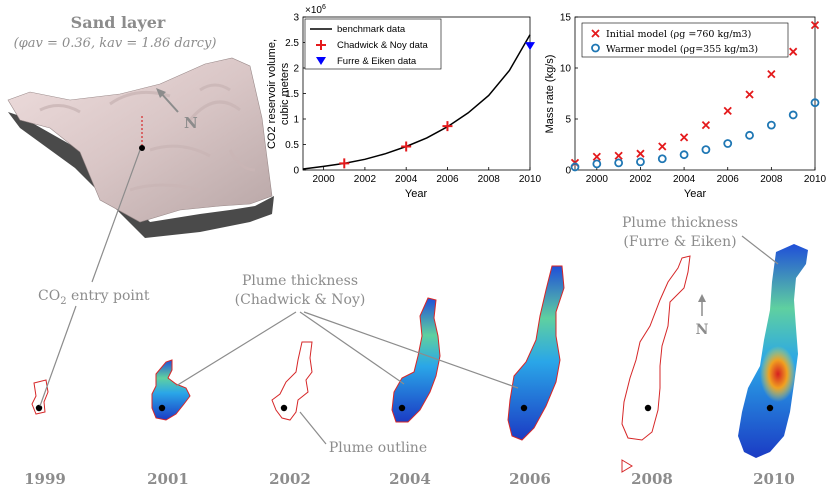 This screenshot has width=831, height=489. What do you see at coordinates (147, 137) in the screenshot?
I see `sand-layer-texture` at bounding box center [147, 137].